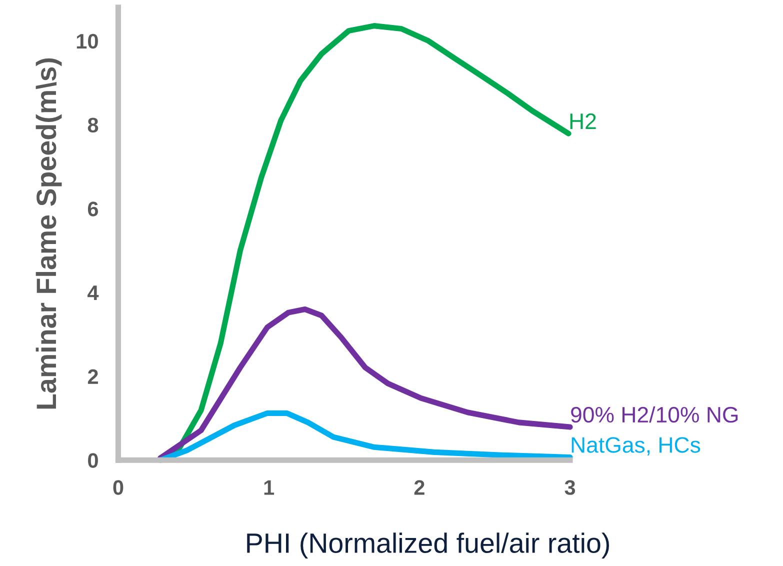 This screenshot has width=783, height=566. I want to click on y-tick-label: 4, so click(93, 293).